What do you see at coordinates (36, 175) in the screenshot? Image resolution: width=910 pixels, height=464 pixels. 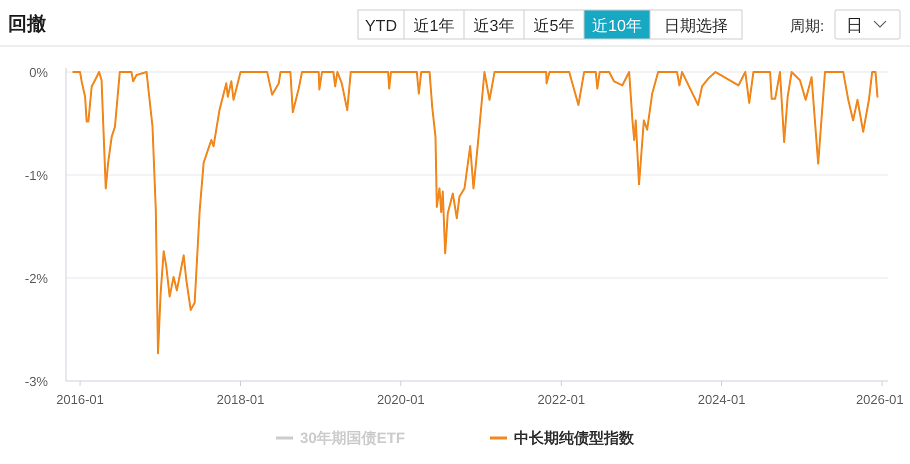 I see `y-tick-label: -1%` at bounding box center [36, 175].